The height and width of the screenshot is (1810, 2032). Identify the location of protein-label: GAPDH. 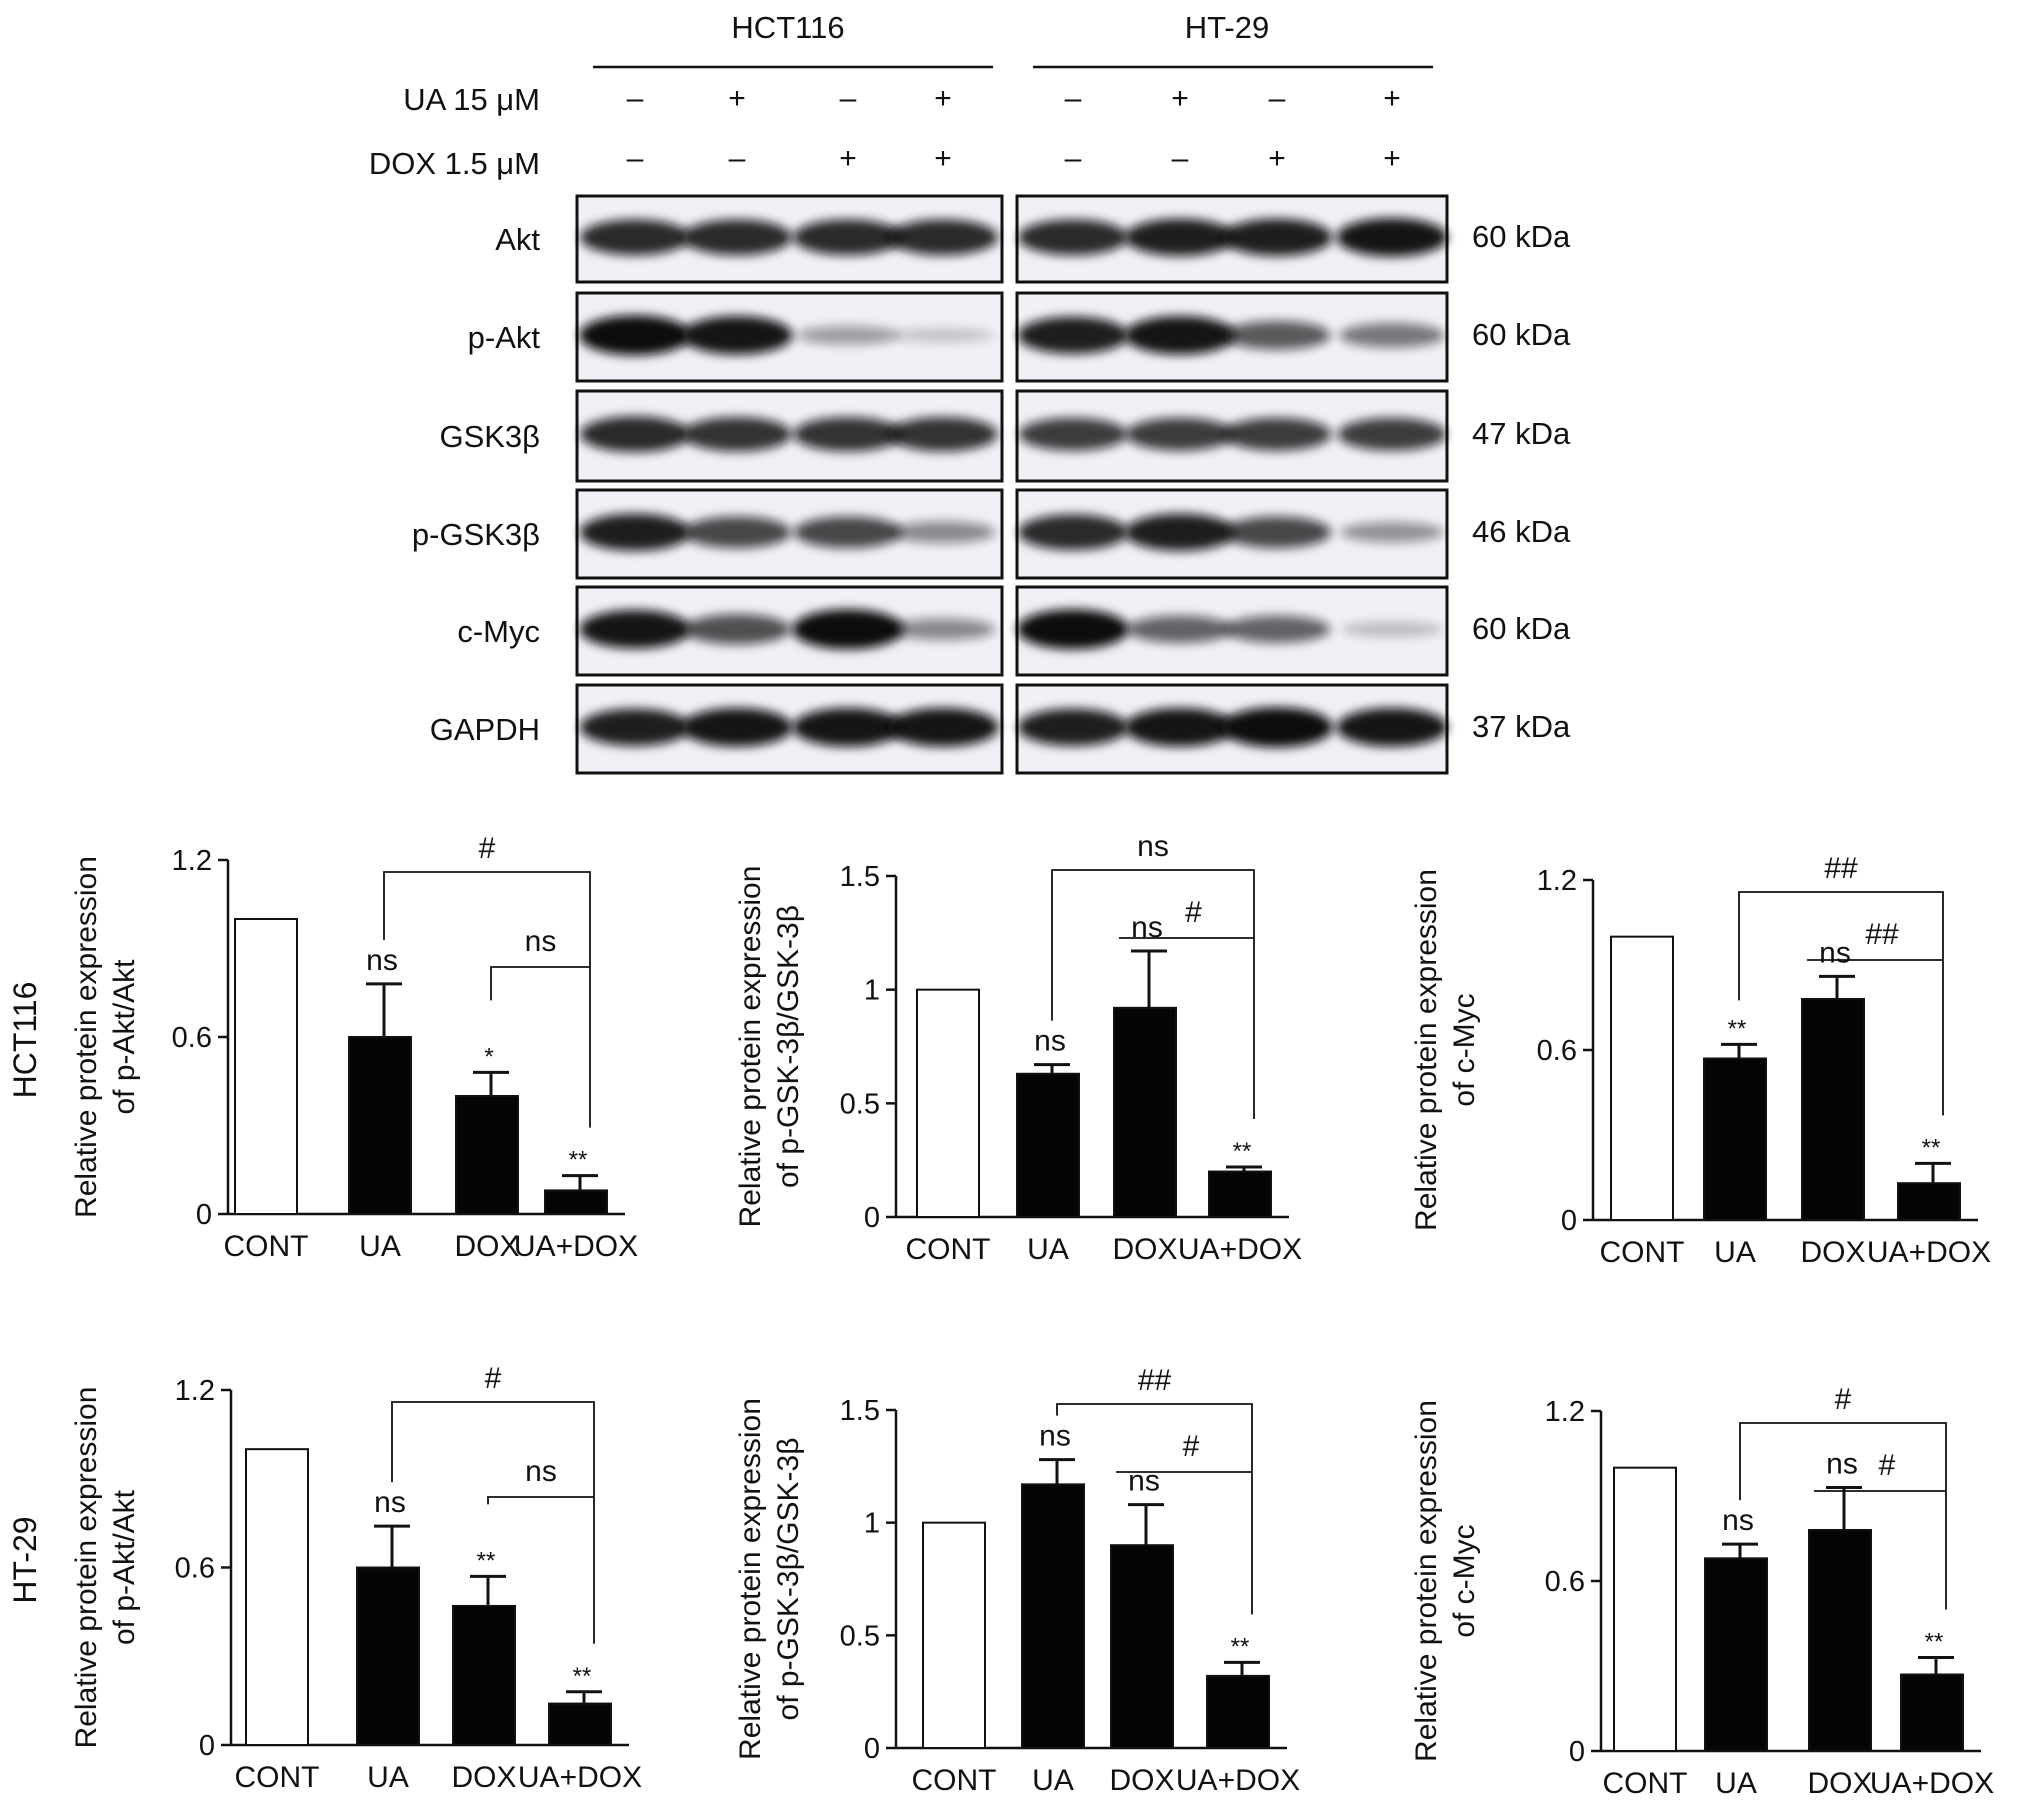
(485, 729).